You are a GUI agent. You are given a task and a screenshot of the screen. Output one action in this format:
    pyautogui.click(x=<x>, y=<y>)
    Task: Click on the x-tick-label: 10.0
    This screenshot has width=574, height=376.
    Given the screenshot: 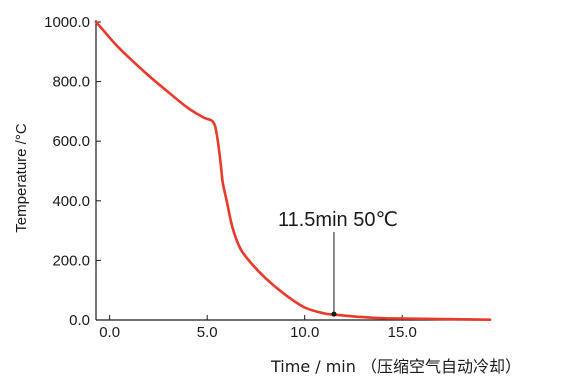 What is the action you would take?
    pyautogui.click(x=304, y=332)
    